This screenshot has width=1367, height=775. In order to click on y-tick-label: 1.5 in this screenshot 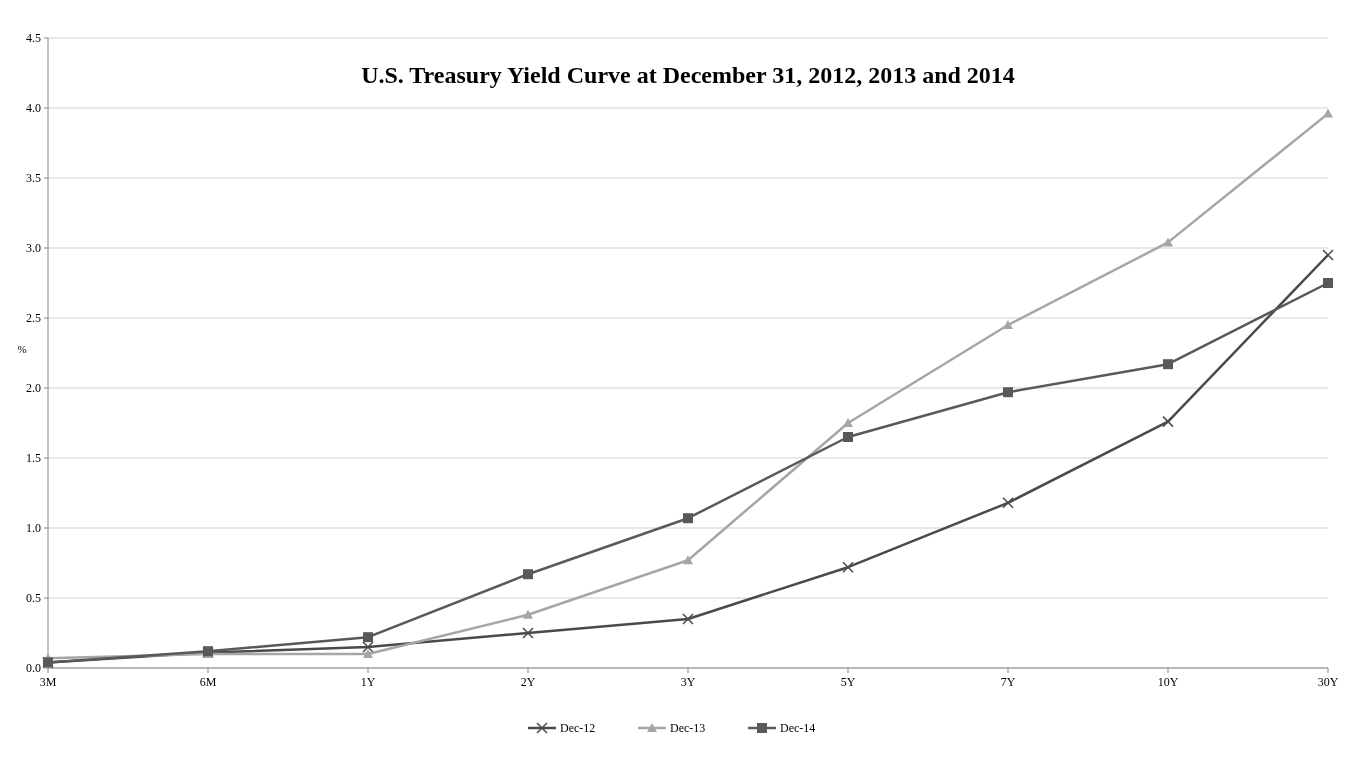, I will do `click(33, 458)`.